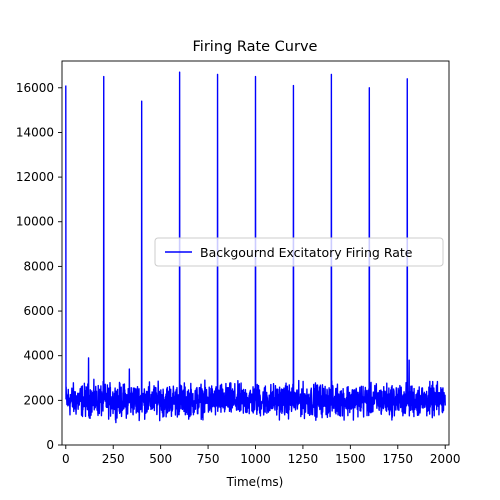 The image size is (500, 500). I want to click on y-tick-label: 8000, so click(38, 266).